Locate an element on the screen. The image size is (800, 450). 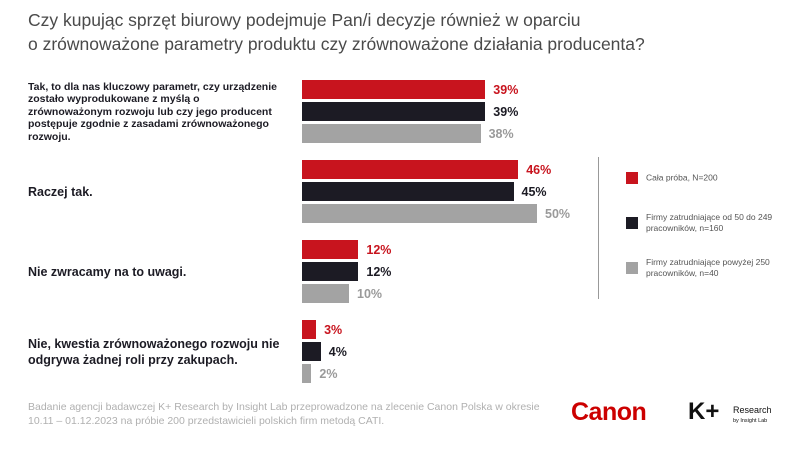
value-label: 50% is located at coordinates (558, 213).